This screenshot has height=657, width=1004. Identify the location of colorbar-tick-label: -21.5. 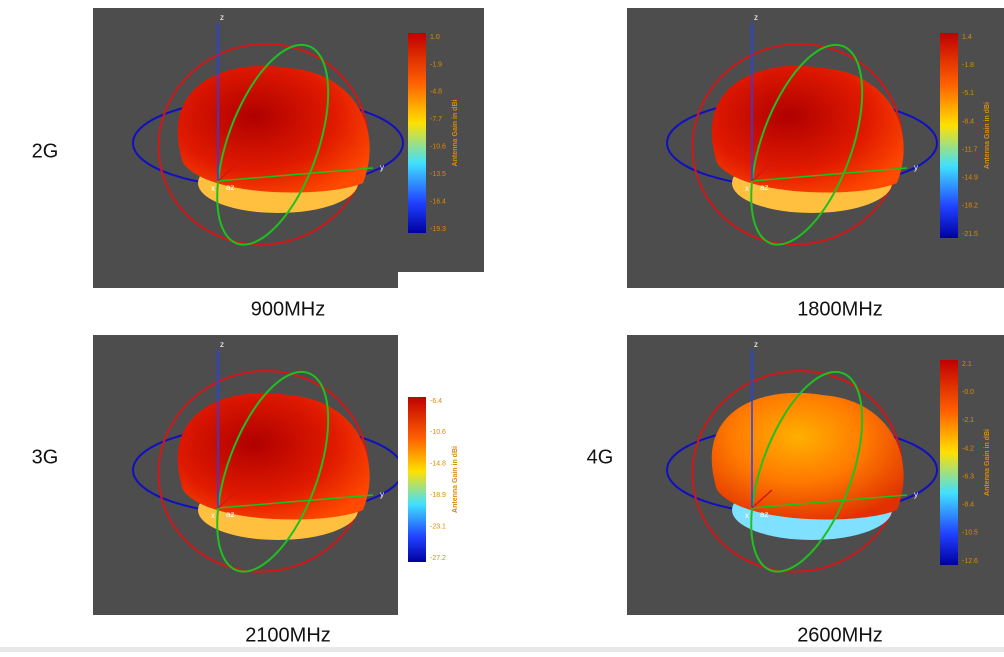
(970, 234).